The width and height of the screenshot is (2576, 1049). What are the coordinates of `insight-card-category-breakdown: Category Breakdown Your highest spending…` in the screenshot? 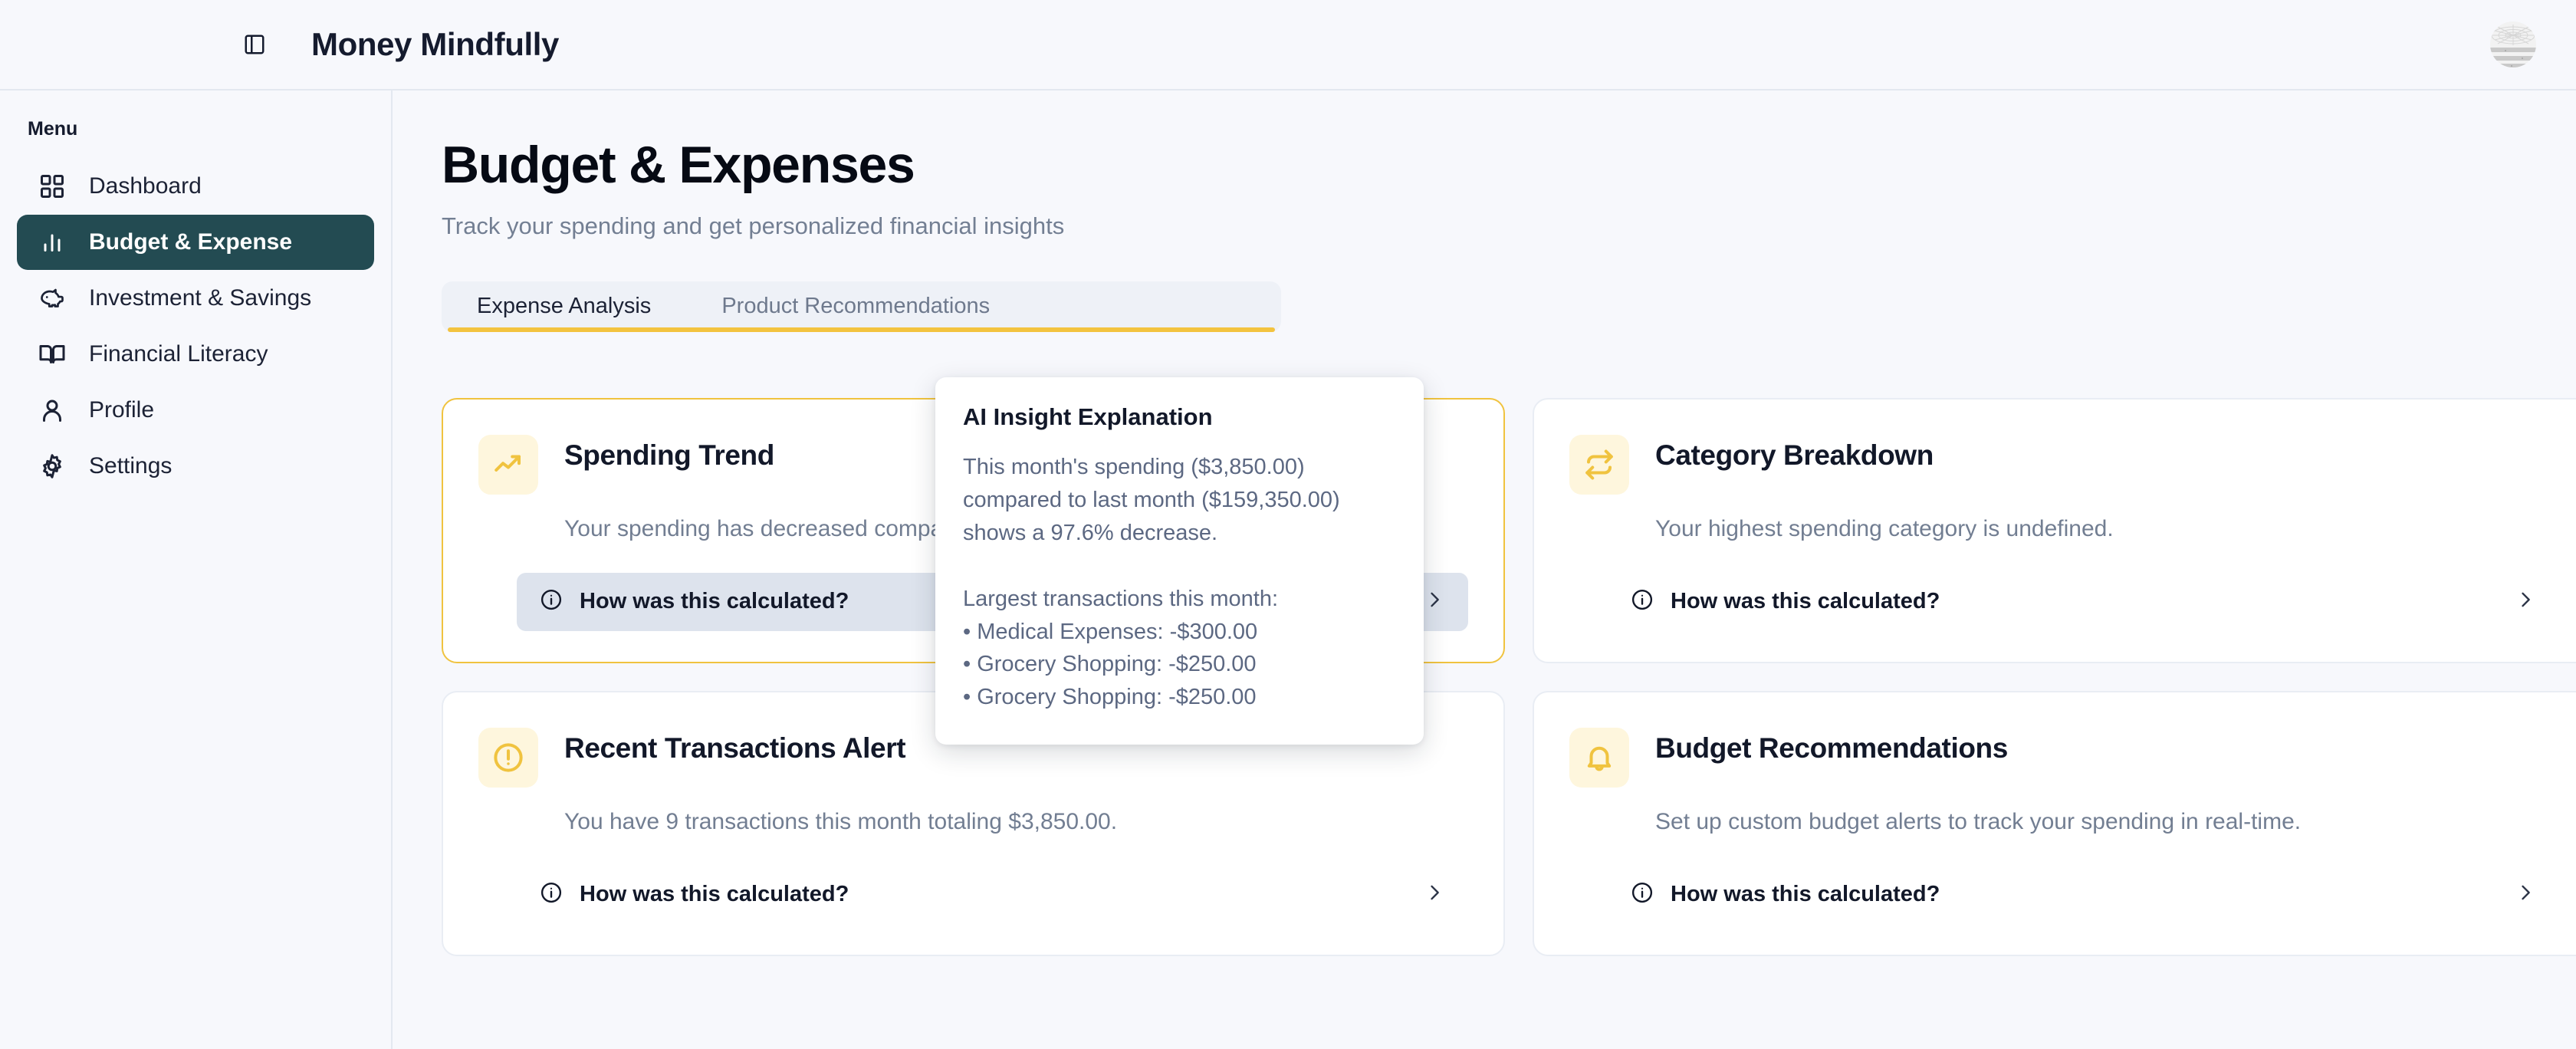 It's located at (2054, 530).